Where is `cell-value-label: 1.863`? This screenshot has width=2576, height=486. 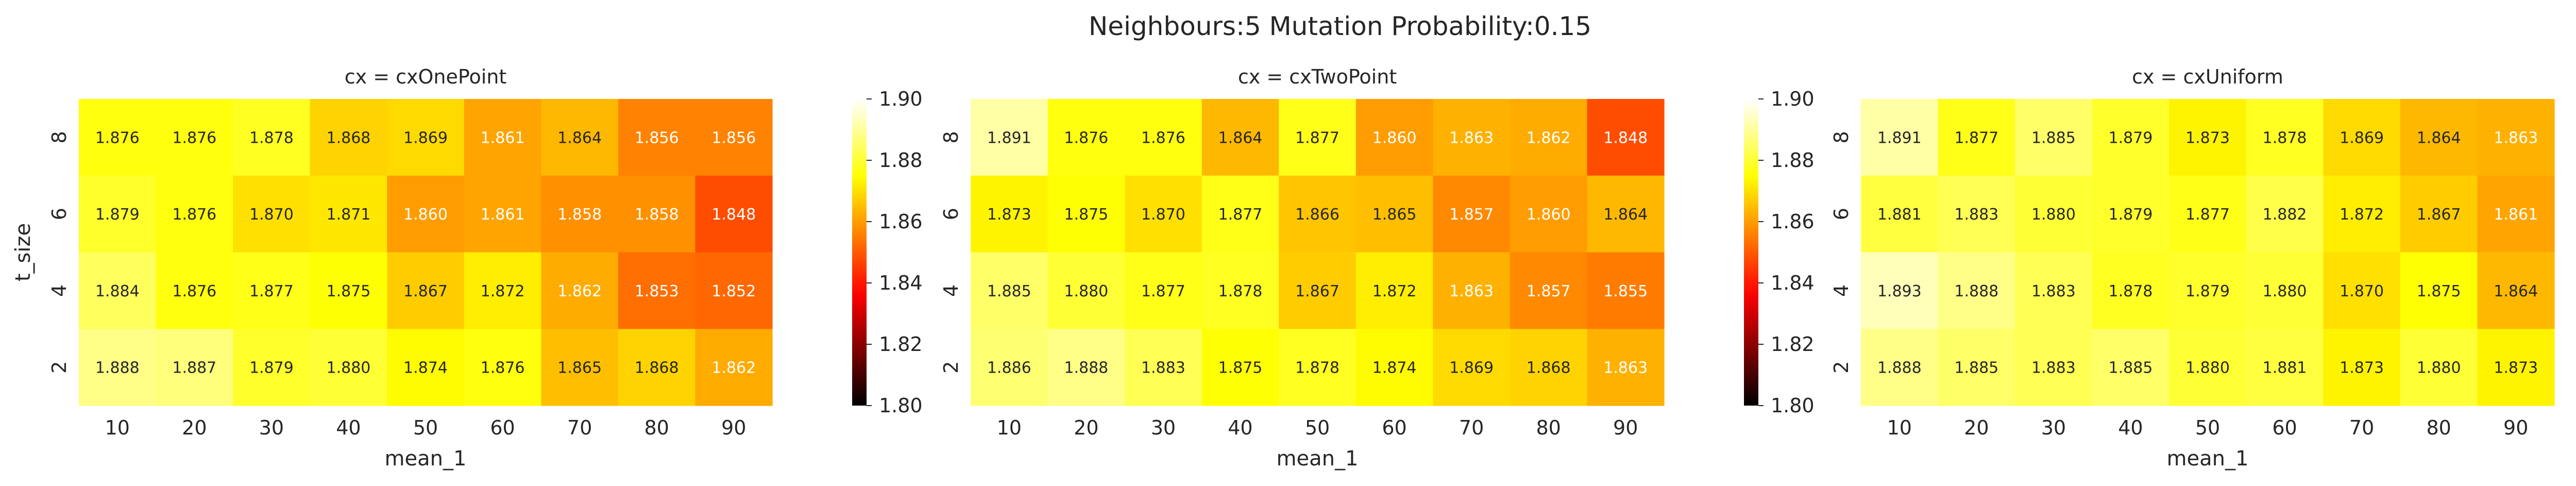 cell-value-label: 1.863 is located at coordinates (2516, 138).